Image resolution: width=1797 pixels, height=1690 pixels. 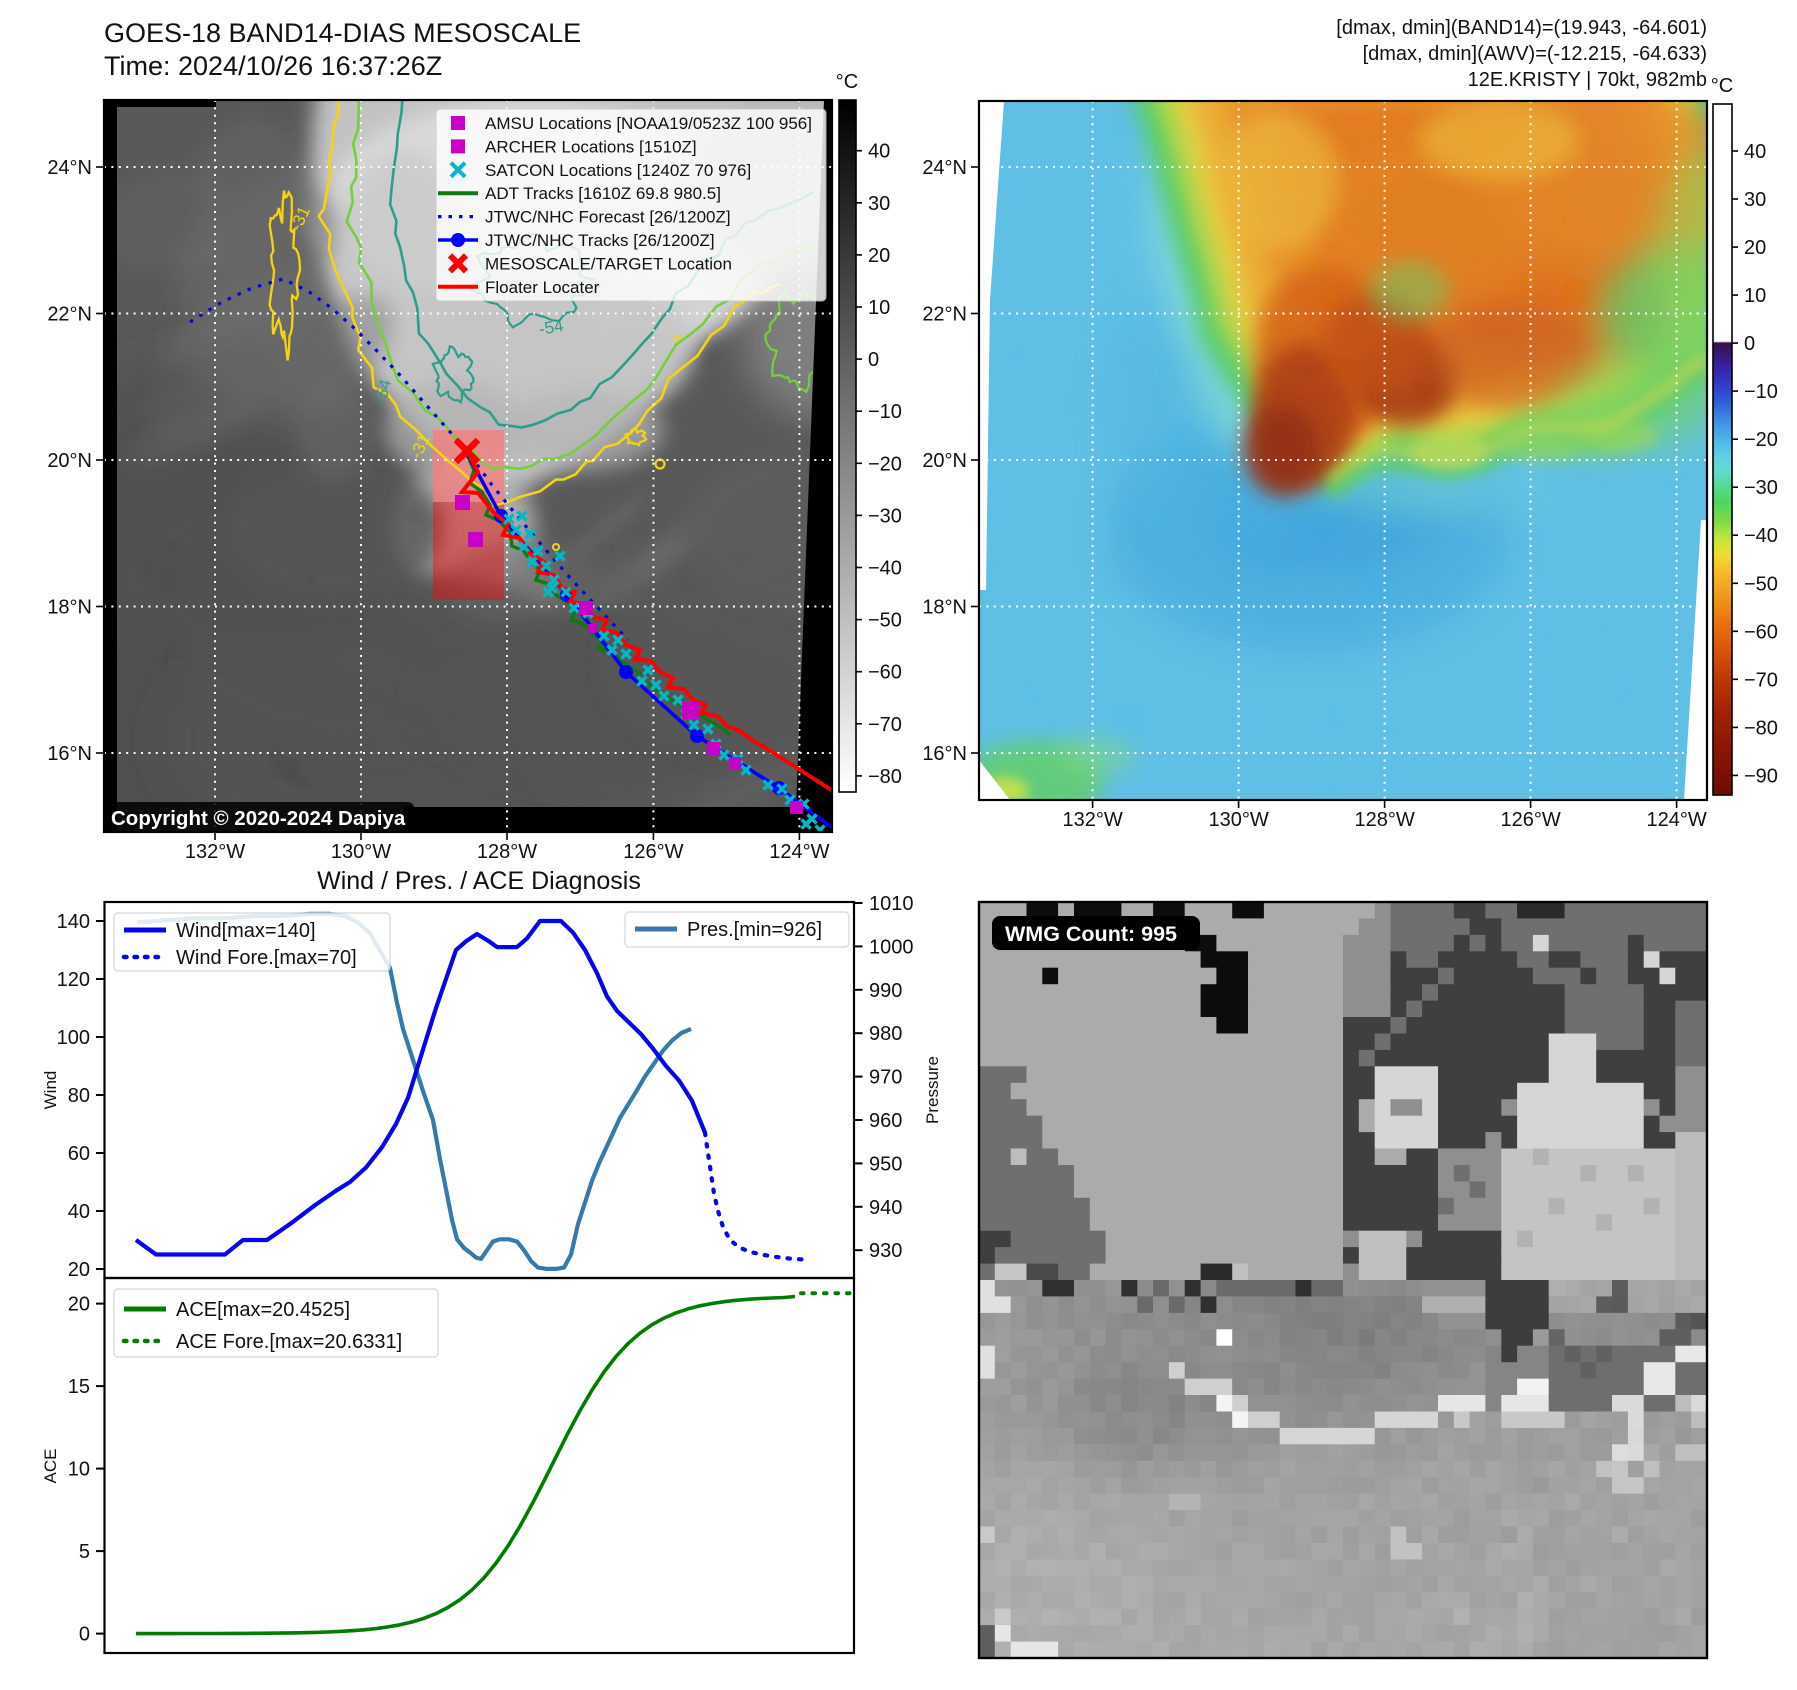 What do you see at coordinates (258, 818) in the screenshot?
I see `svg-text: Copyright © 2020-2024 Dapiya` at bounding box center [258, 818].